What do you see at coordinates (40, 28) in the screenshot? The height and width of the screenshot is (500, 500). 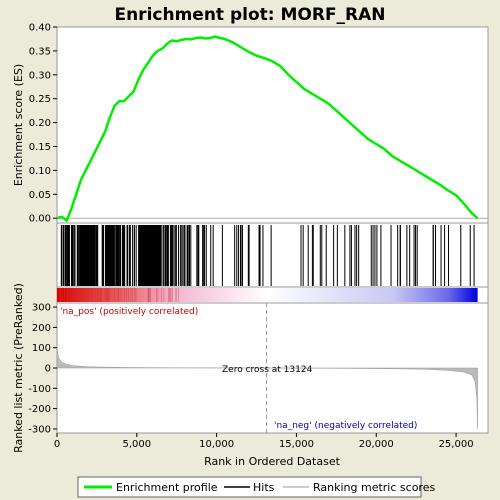 I see `es-y-tick-label: 0.40` at bounding box center [40, 28].